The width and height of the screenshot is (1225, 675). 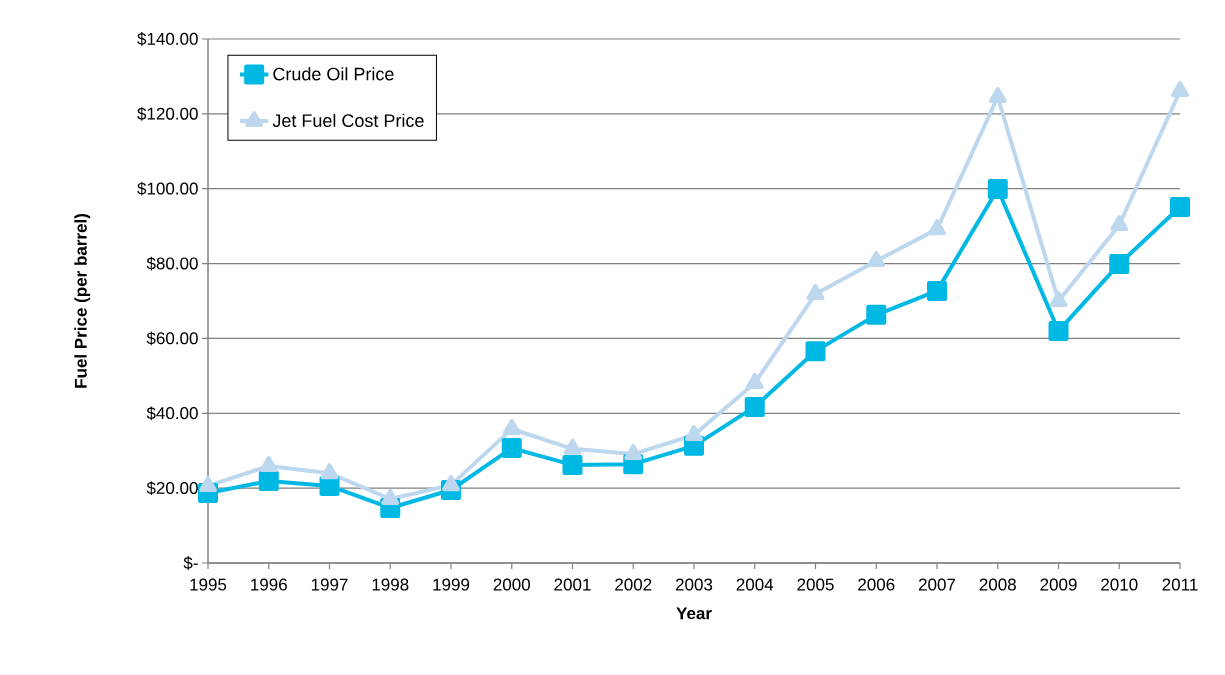 What do you see at coordinates (815, 584) in the screenshot?
I see `x-tick-label: 2005` at bounding box center [815, 584].